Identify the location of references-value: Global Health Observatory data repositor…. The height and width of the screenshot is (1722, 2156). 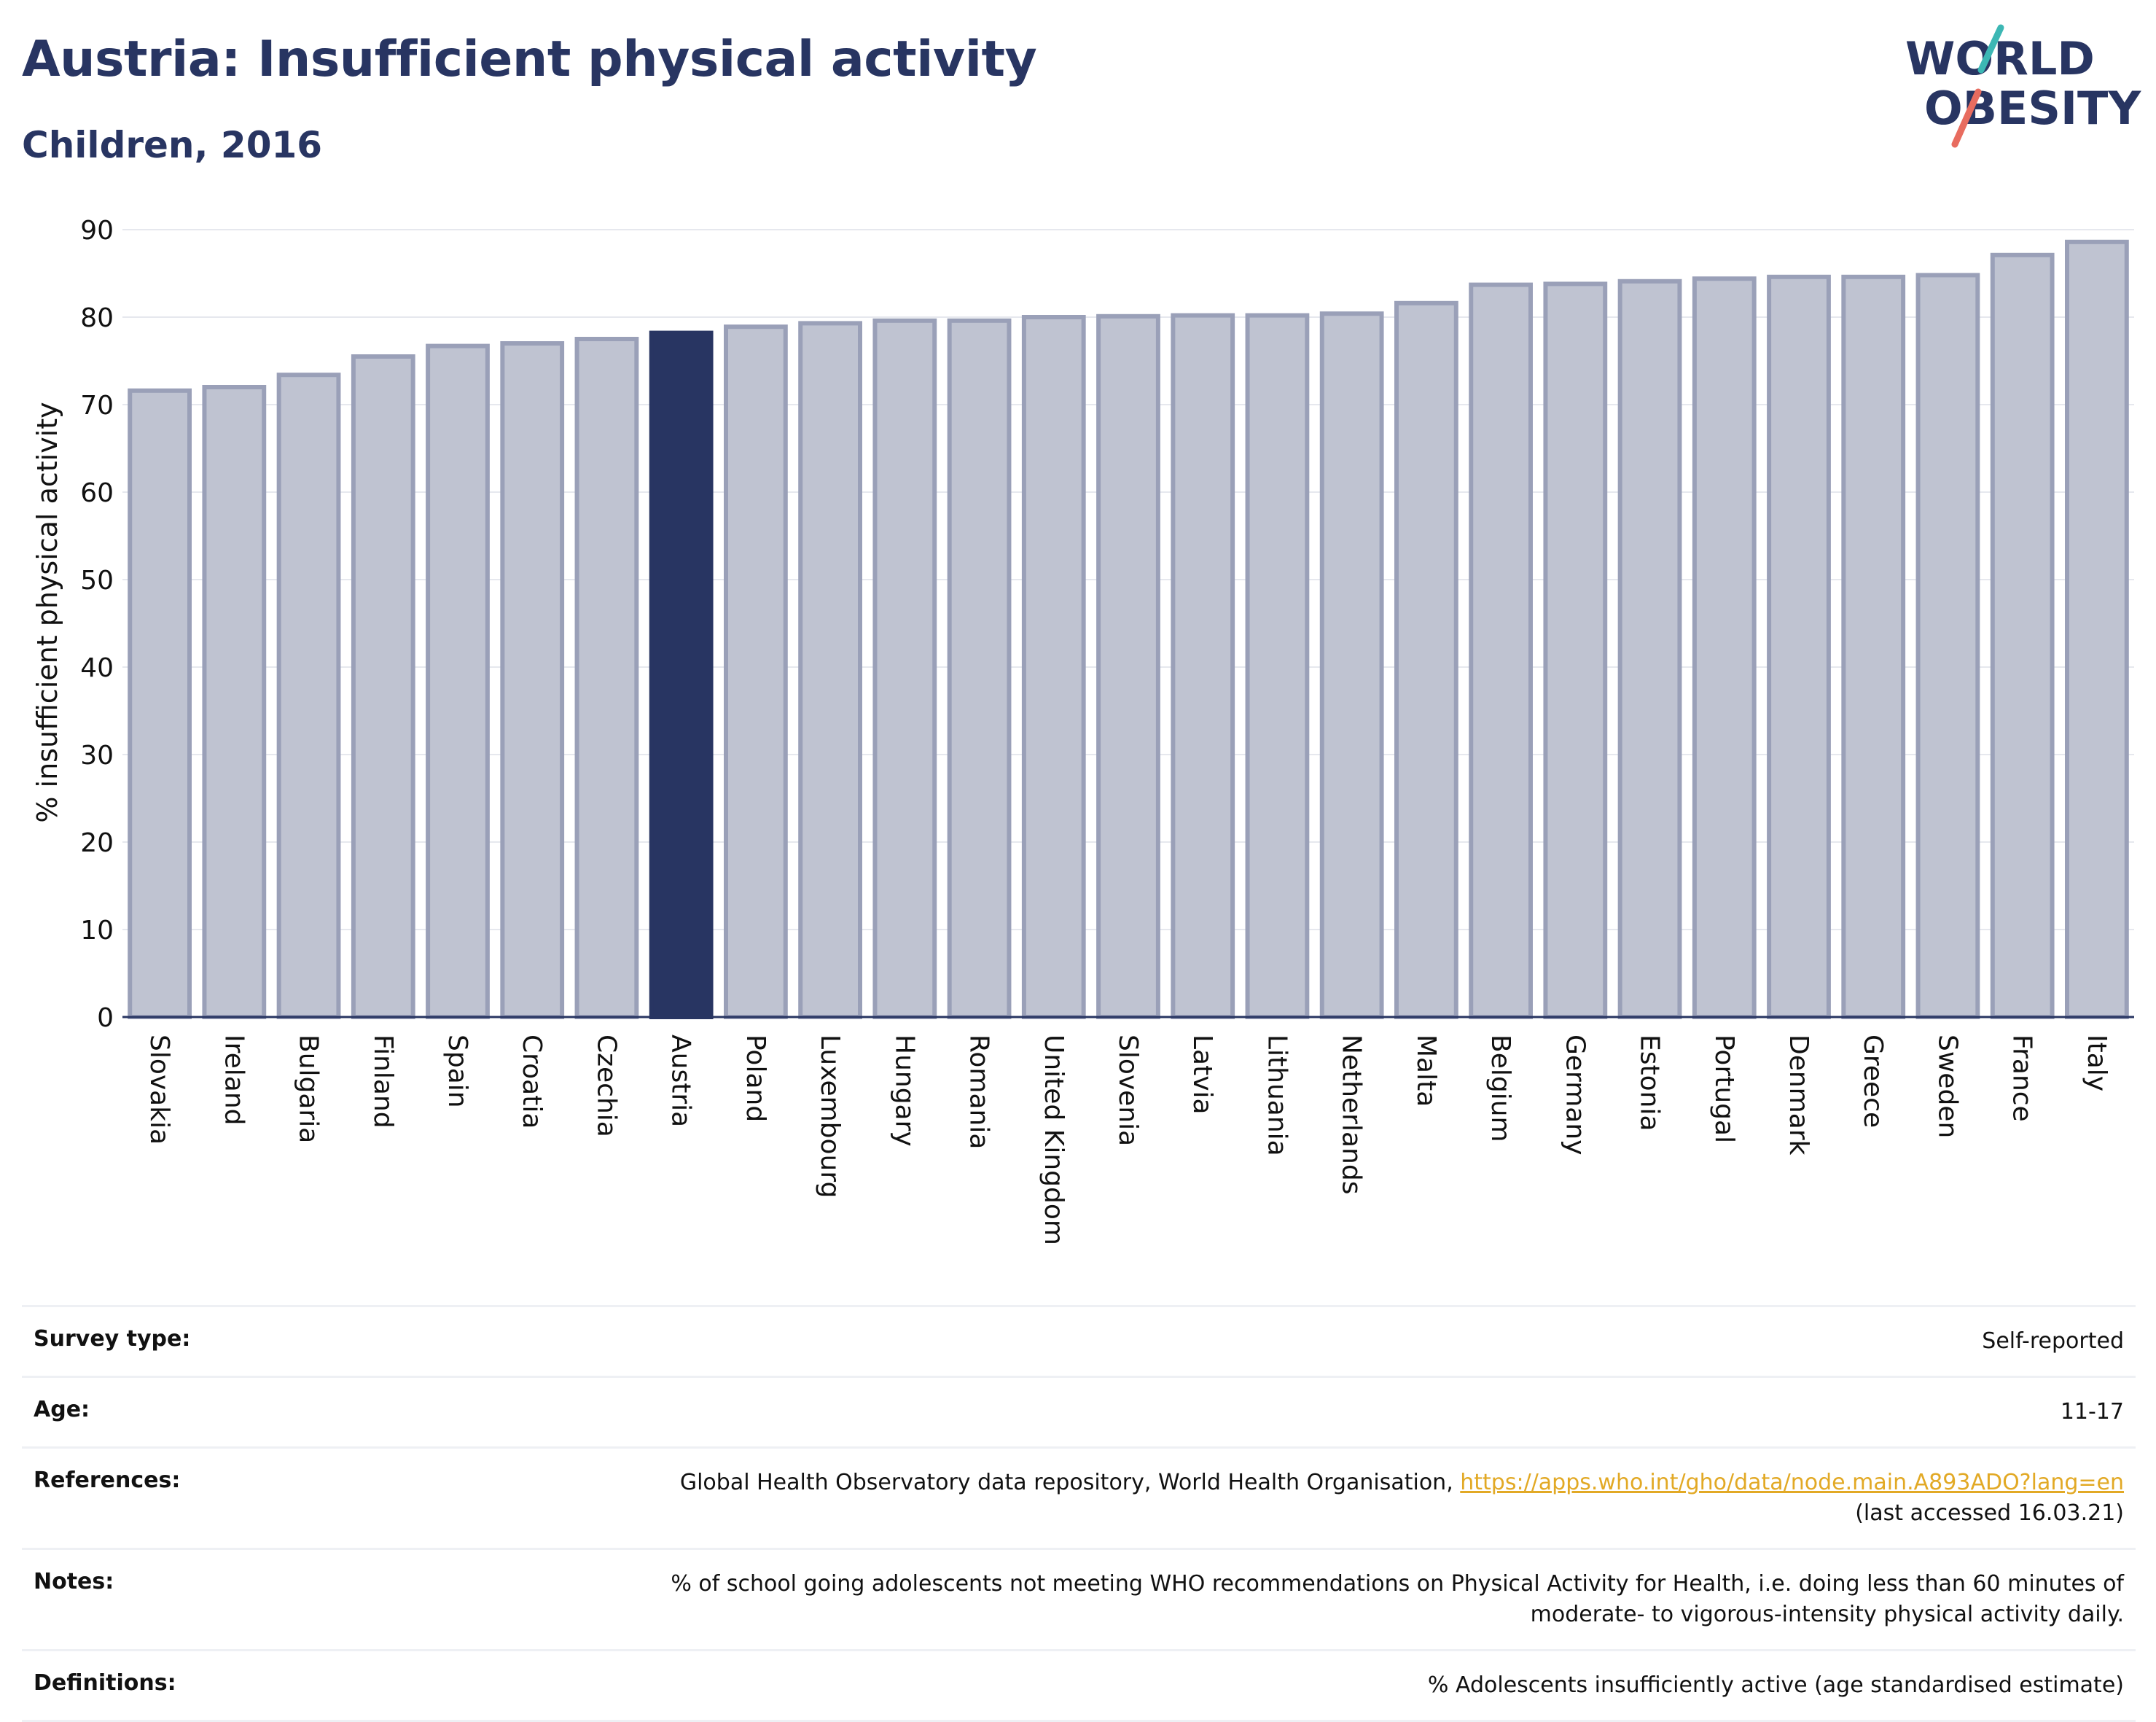
(1244, 1497).